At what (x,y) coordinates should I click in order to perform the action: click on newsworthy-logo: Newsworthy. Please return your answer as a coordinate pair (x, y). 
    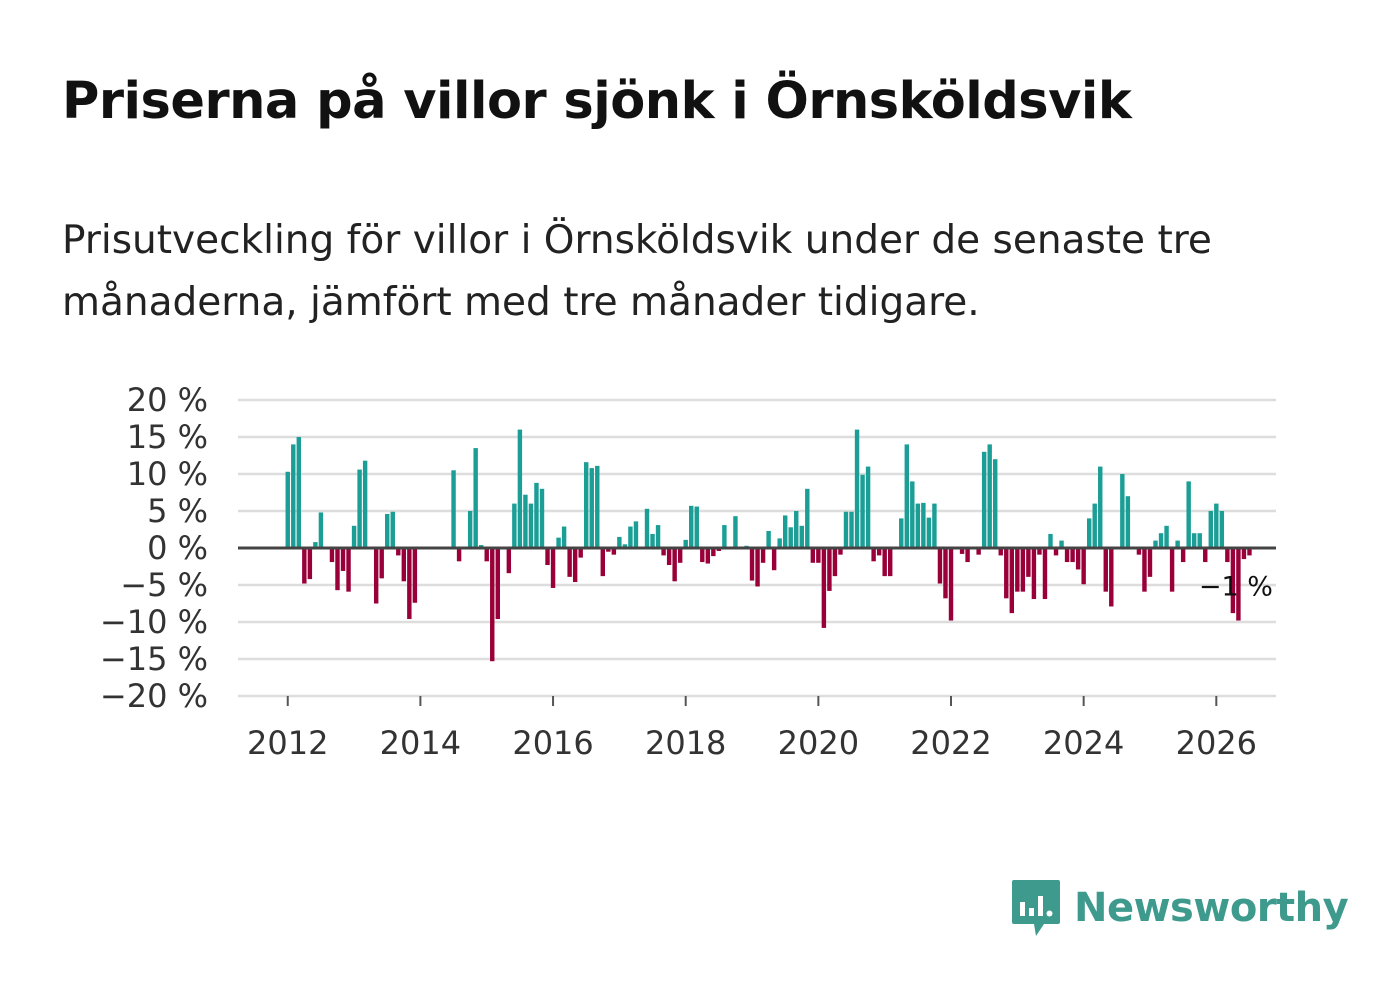
    Looking at the image, I should click on (1179, 908).